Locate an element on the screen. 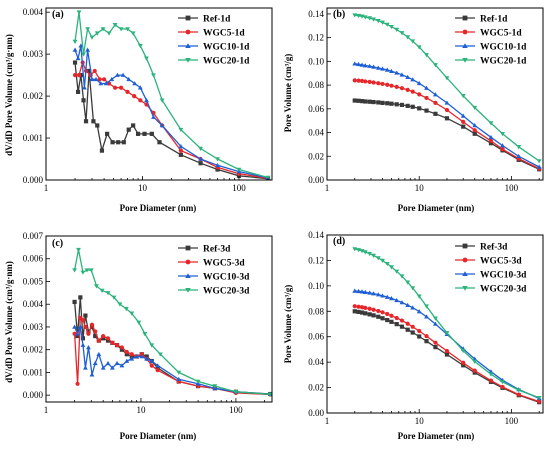 The width and height of the screenshot is (550, 449). panel-b-ylabel: Pore Volume (cm³/g) is located at coordinates (288, 93).